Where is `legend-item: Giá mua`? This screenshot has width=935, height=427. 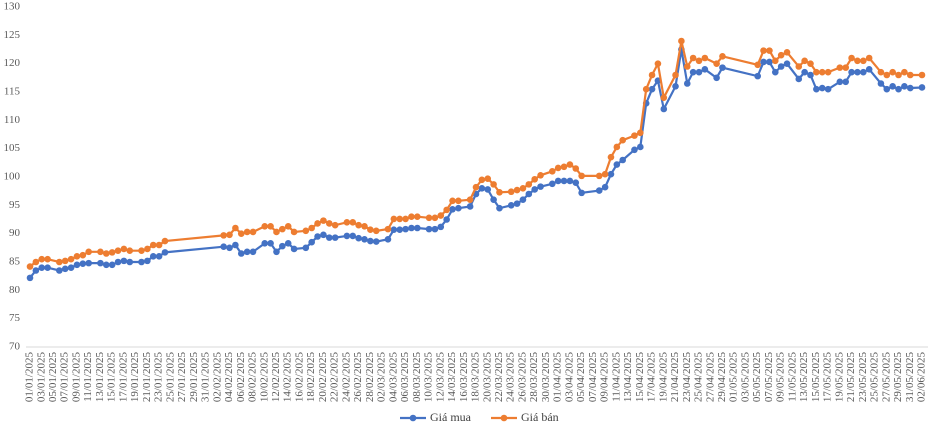 legend-item: Giá mua is located at coordinates (436, 417).